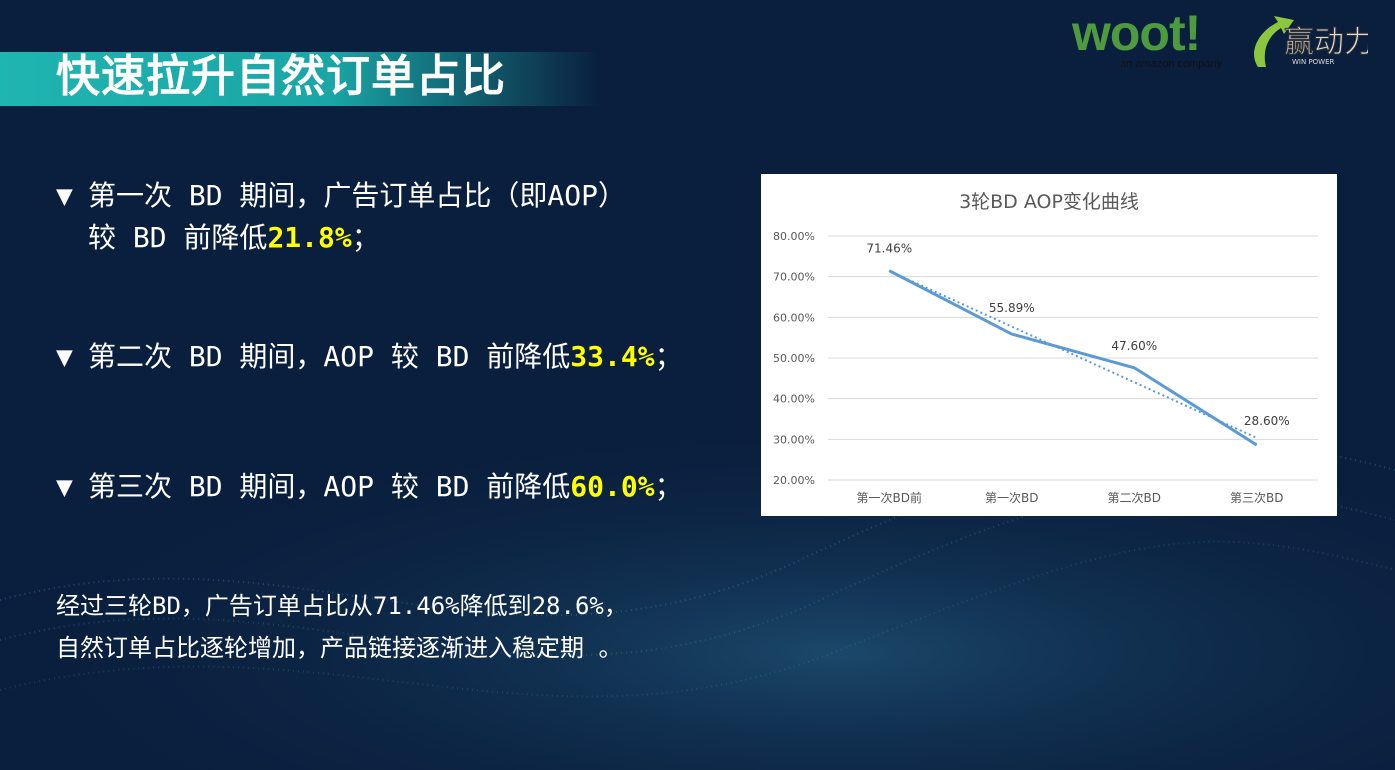  I want to click on svg-text: WIN POWER, so click(1313, 62).